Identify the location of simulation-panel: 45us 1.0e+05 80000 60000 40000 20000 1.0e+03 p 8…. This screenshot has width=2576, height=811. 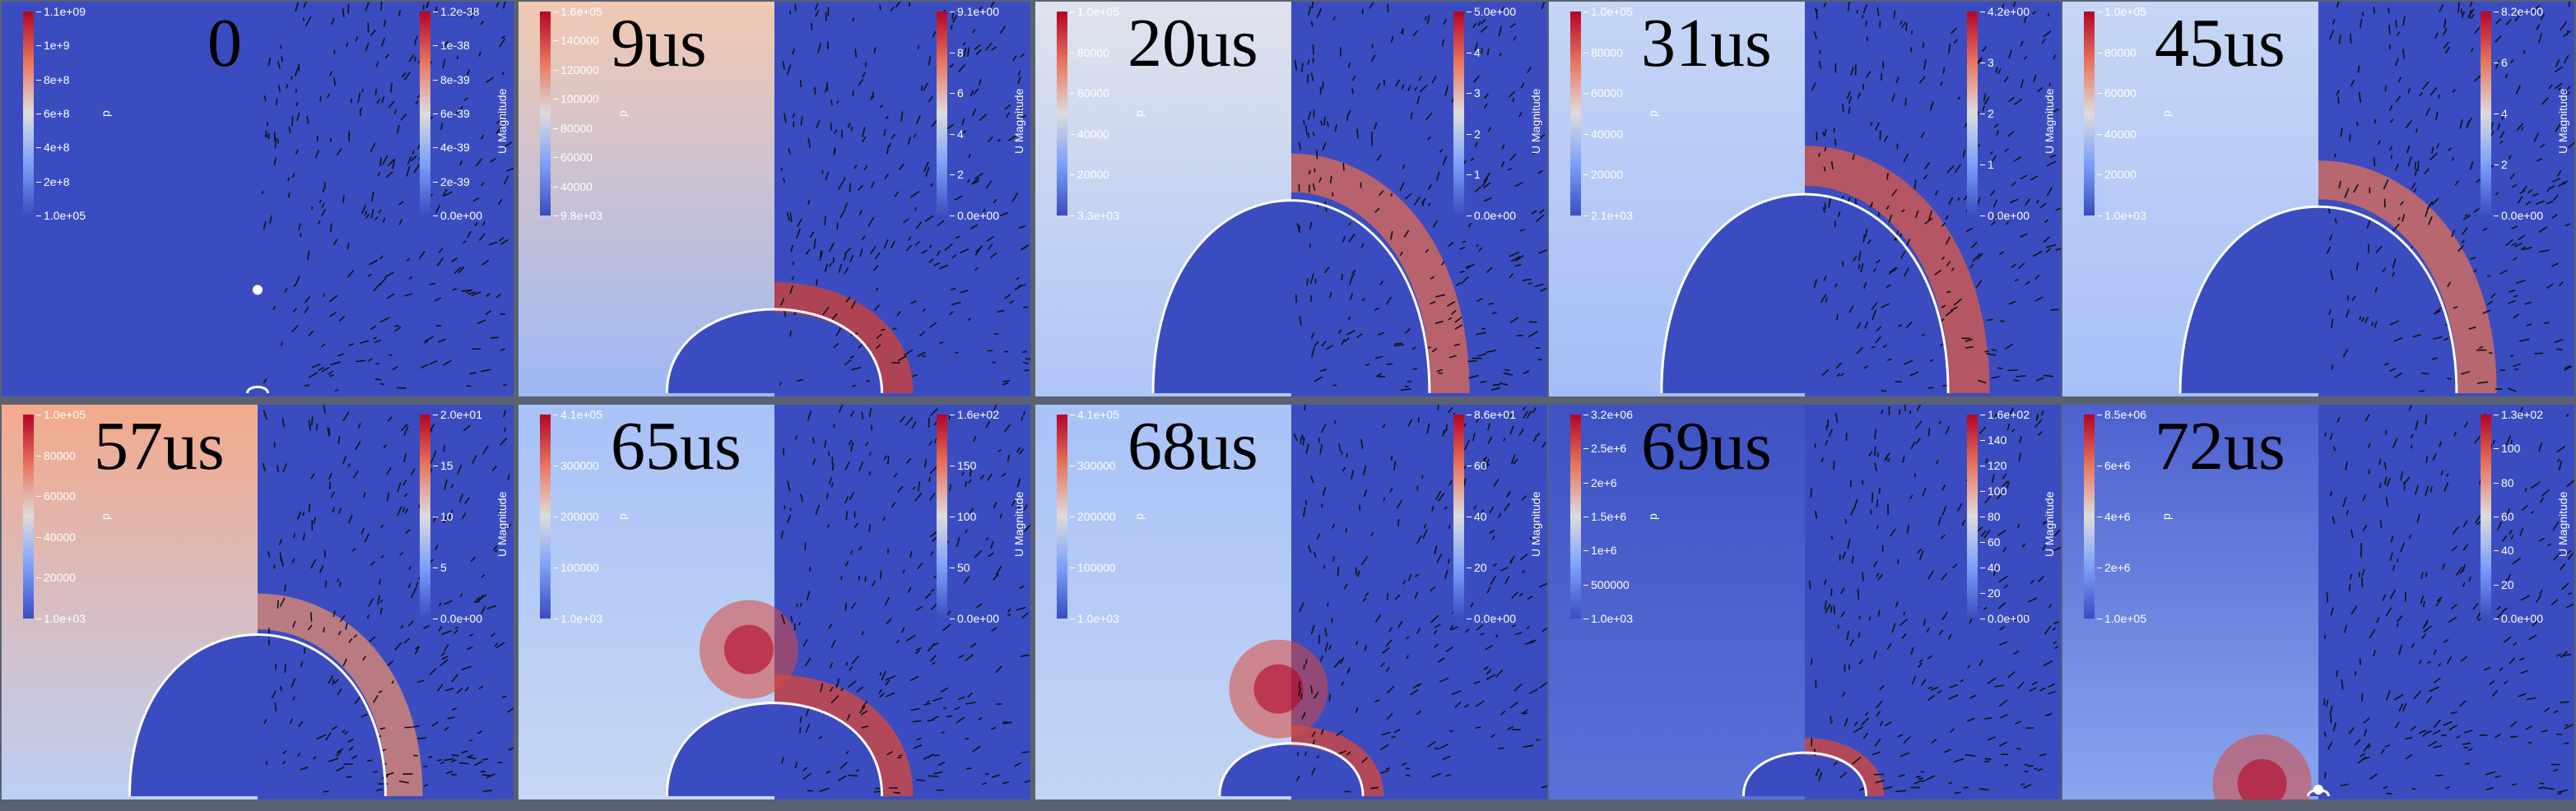
(2318, 199).